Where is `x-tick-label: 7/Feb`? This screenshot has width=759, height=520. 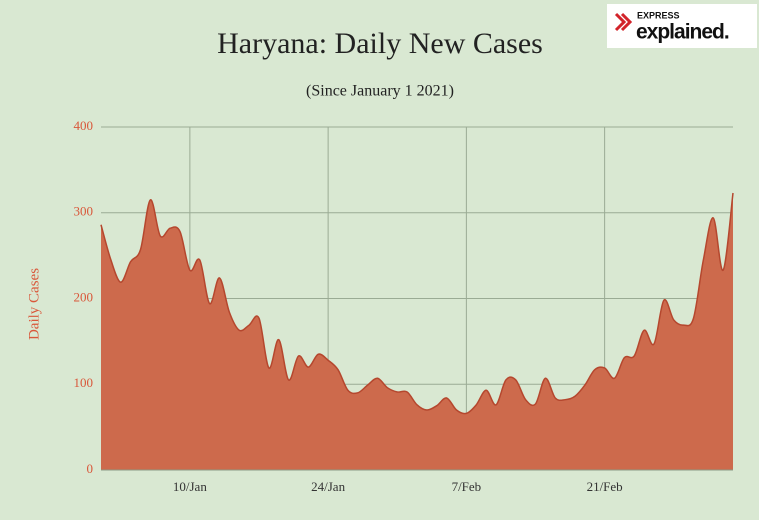
x-tick-label: 7/Feb is located at coordinates (467, 486).